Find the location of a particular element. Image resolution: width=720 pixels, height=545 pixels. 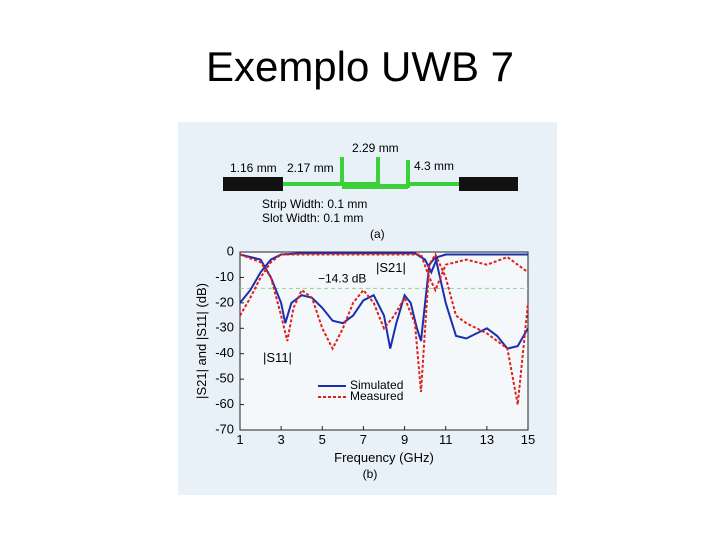

x-tick-label: 13 is located at coordinates (487, 439).